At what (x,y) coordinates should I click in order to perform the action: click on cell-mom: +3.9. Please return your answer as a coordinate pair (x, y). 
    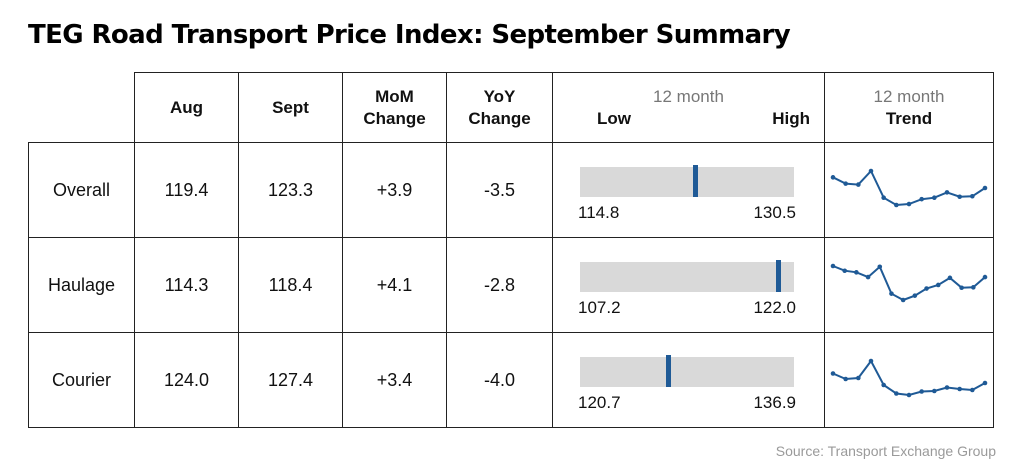
    Looking at the image, I should click on (394, 190).